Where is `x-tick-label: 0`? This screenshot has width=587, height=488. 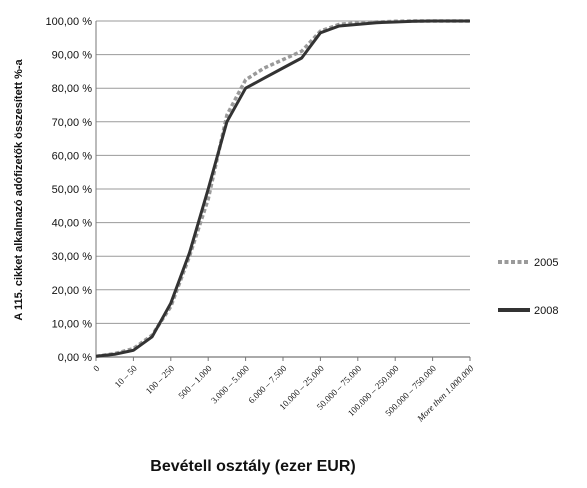 x-tick-label: 0 is located at coordinates (96, 368).